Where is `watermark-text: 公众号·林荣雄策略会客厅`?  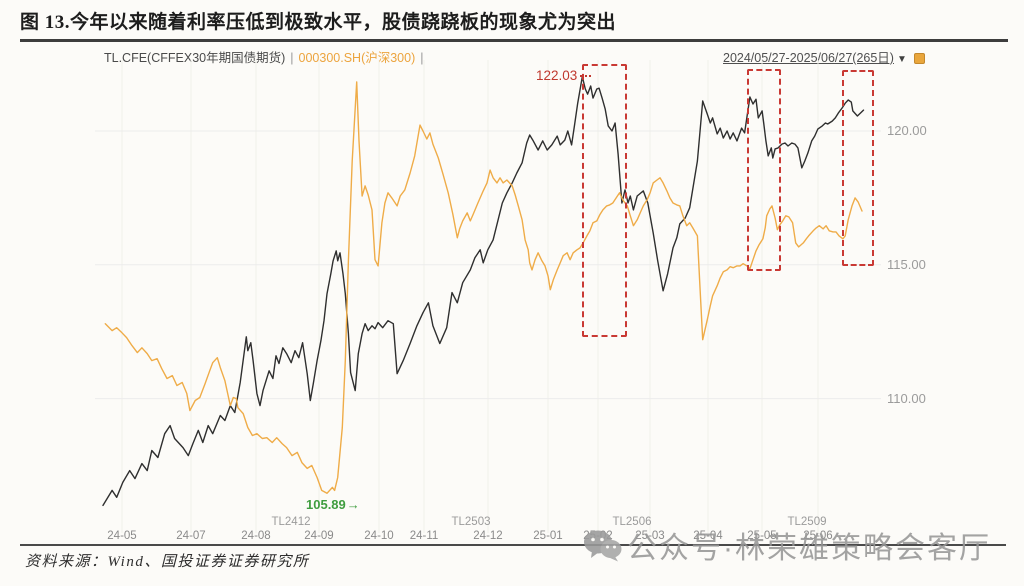 watermark-text: 公众号·林荣雄策略会客厅 is located at coordinates (809, 548).